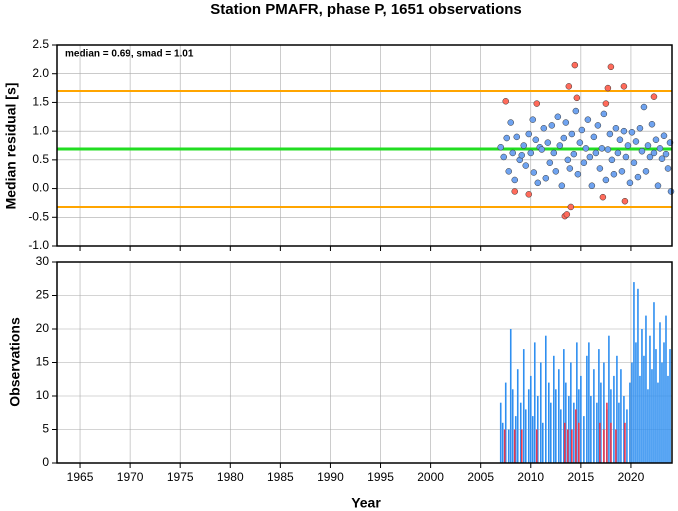 Image resolution: width=678 pixels, height=511 pixels. What do you see at coordinates (230, 477) in the screenshot?
I see `x-tick-label: 1980` at bounding box center [230, 477].